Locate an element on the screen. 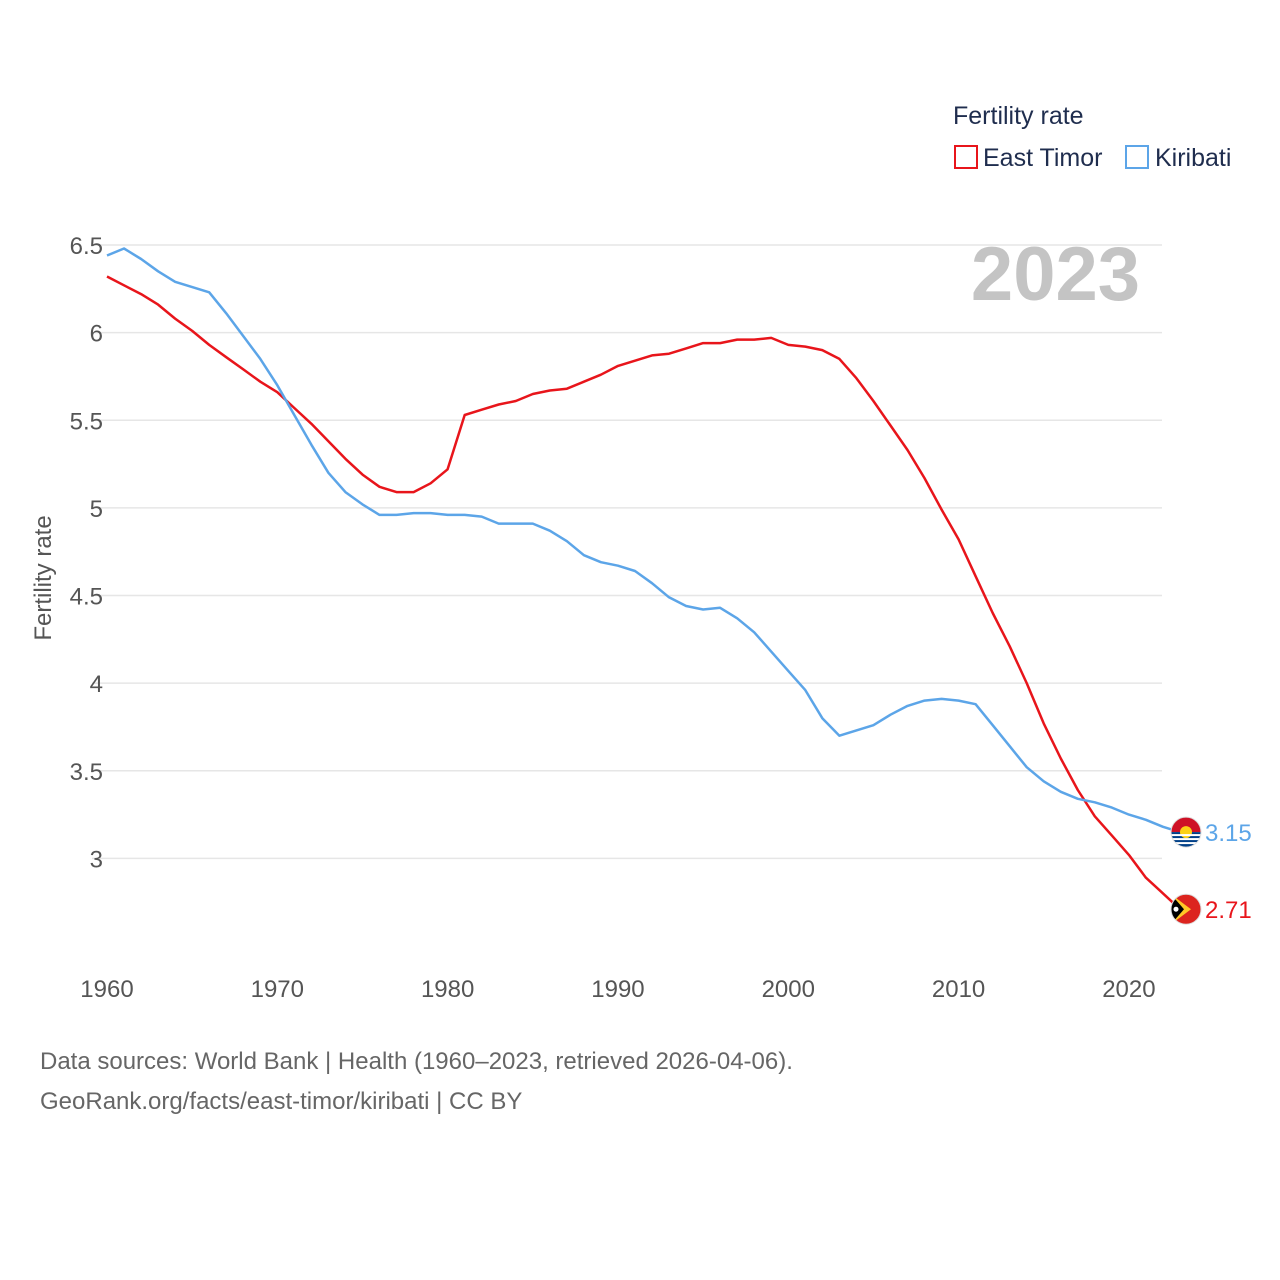 This screenshot has height=1280, width=1280. x-tick-label: 2000 is located at coordinates (788, 989).